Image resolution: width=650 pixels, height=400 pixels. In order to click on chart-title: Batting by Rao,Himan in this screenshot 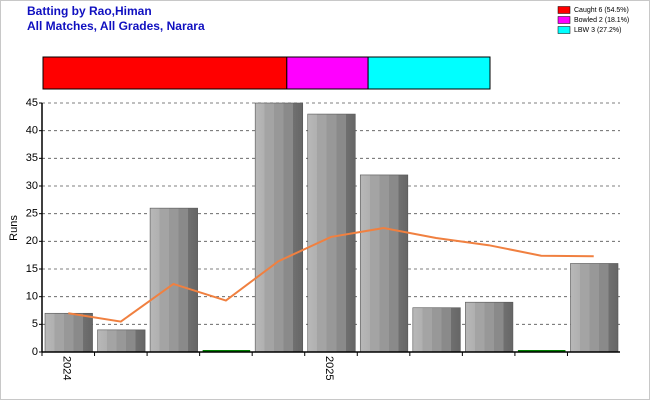, I will do `click(89, 11)`.